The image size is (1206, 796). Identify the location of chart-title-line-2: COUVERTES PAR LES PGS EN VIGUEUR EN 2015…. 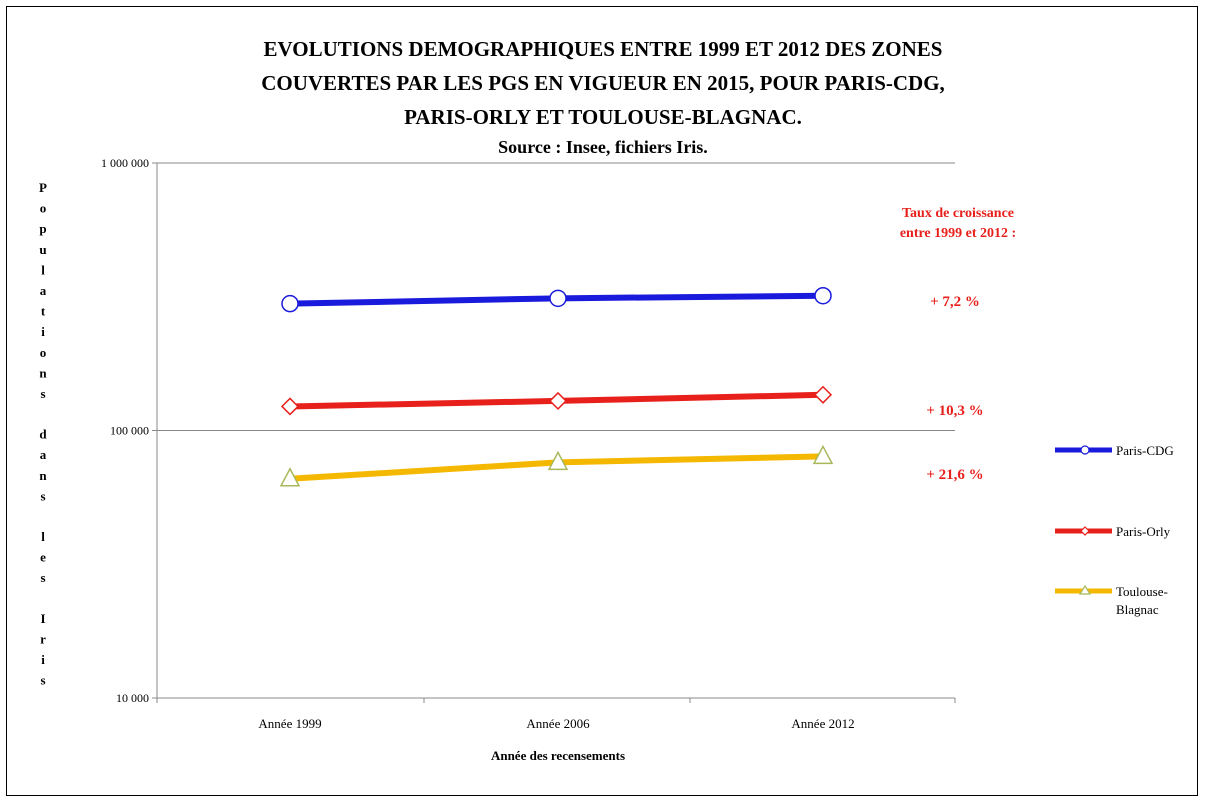
(603, 83).